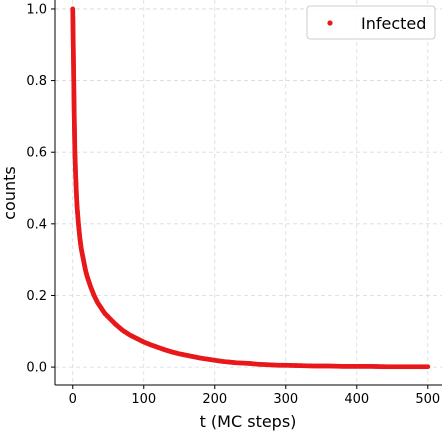 This screenshot has height=432, width=442. I want to click on x-tick-label: 300, so click(285, 399).